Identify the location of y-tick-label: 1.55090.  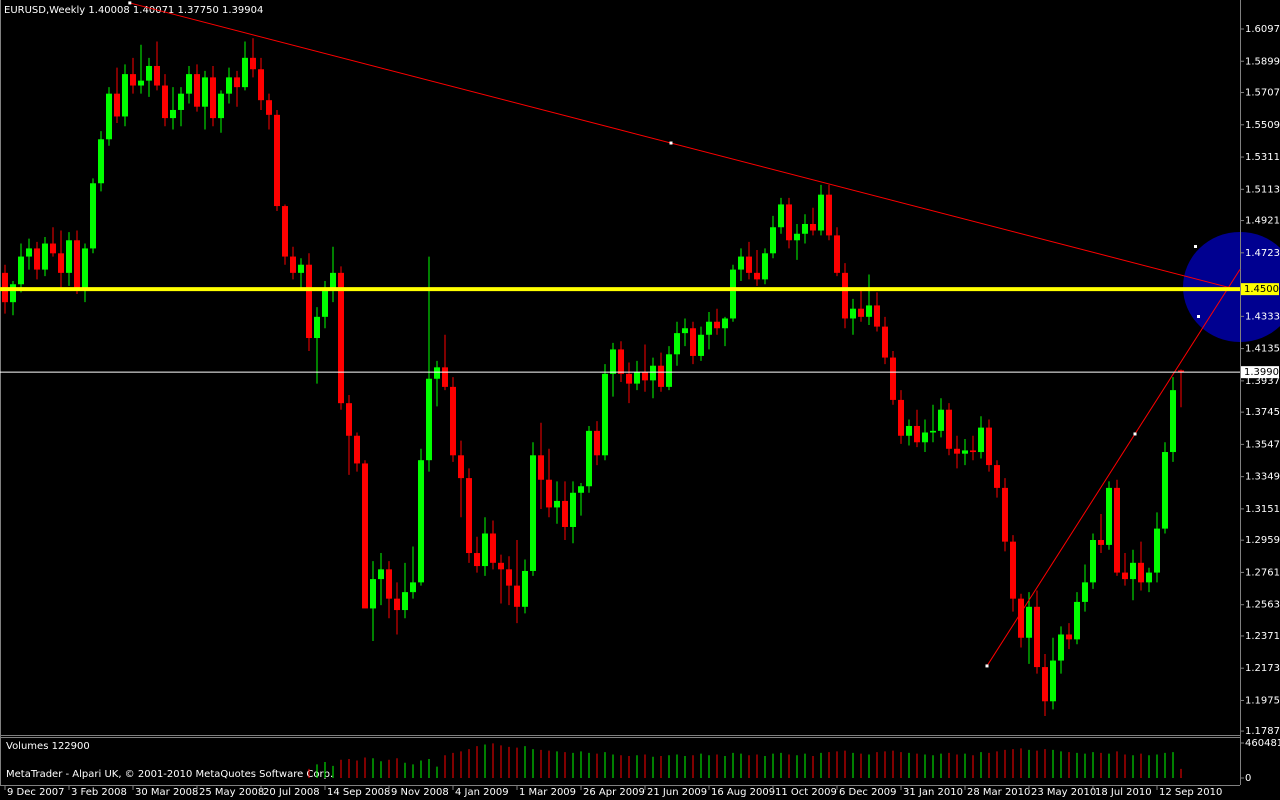
(1262, 125).